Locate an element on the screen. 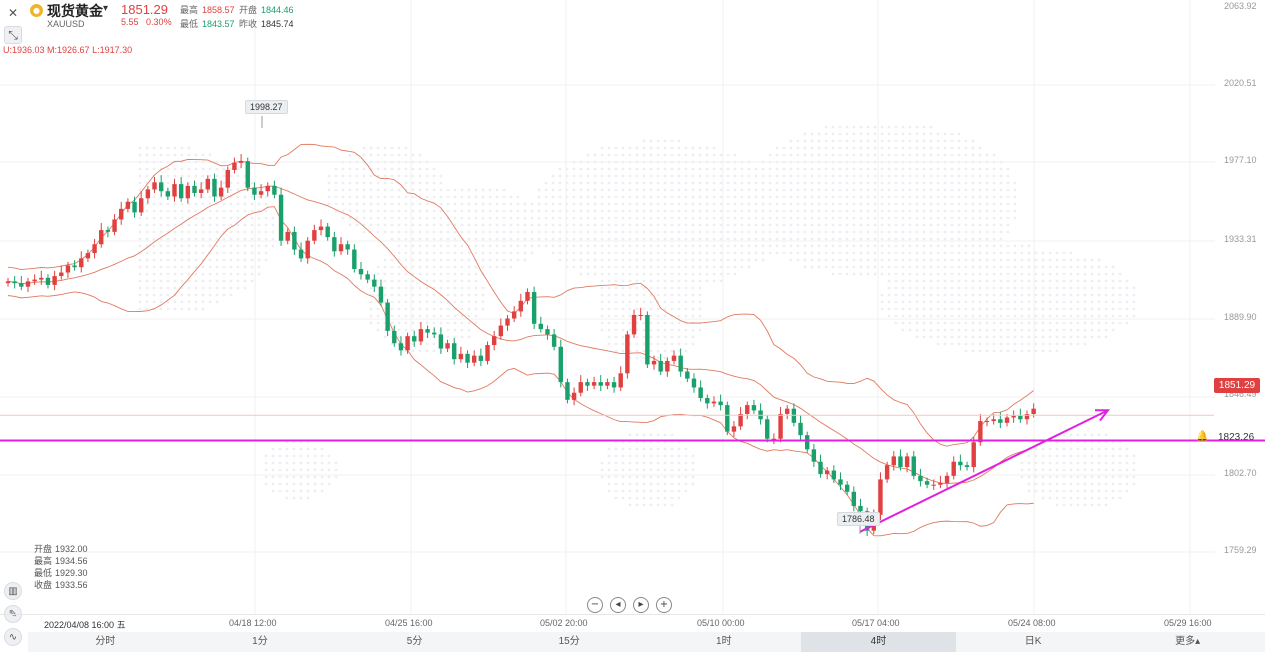 The height and width of the screenshot is (652, 1265). chevron-down-icon: ▾ is located at coordinates (106, 8).